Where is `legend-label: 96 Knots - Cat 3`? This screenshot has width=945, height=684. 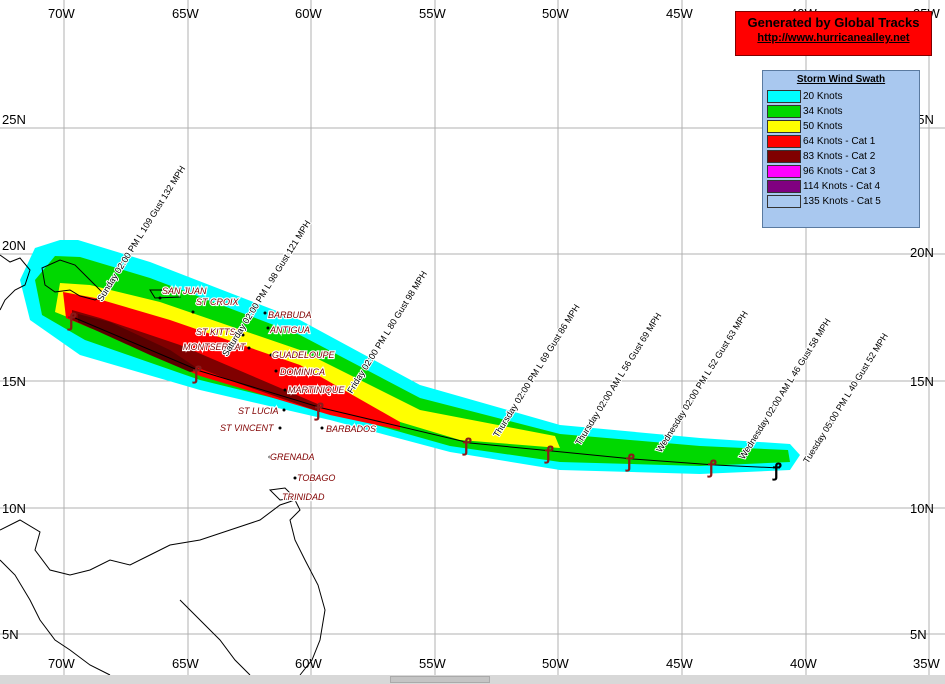
legend-label: 96 Knots - Cat 3 is located at coordinates (839, 171).